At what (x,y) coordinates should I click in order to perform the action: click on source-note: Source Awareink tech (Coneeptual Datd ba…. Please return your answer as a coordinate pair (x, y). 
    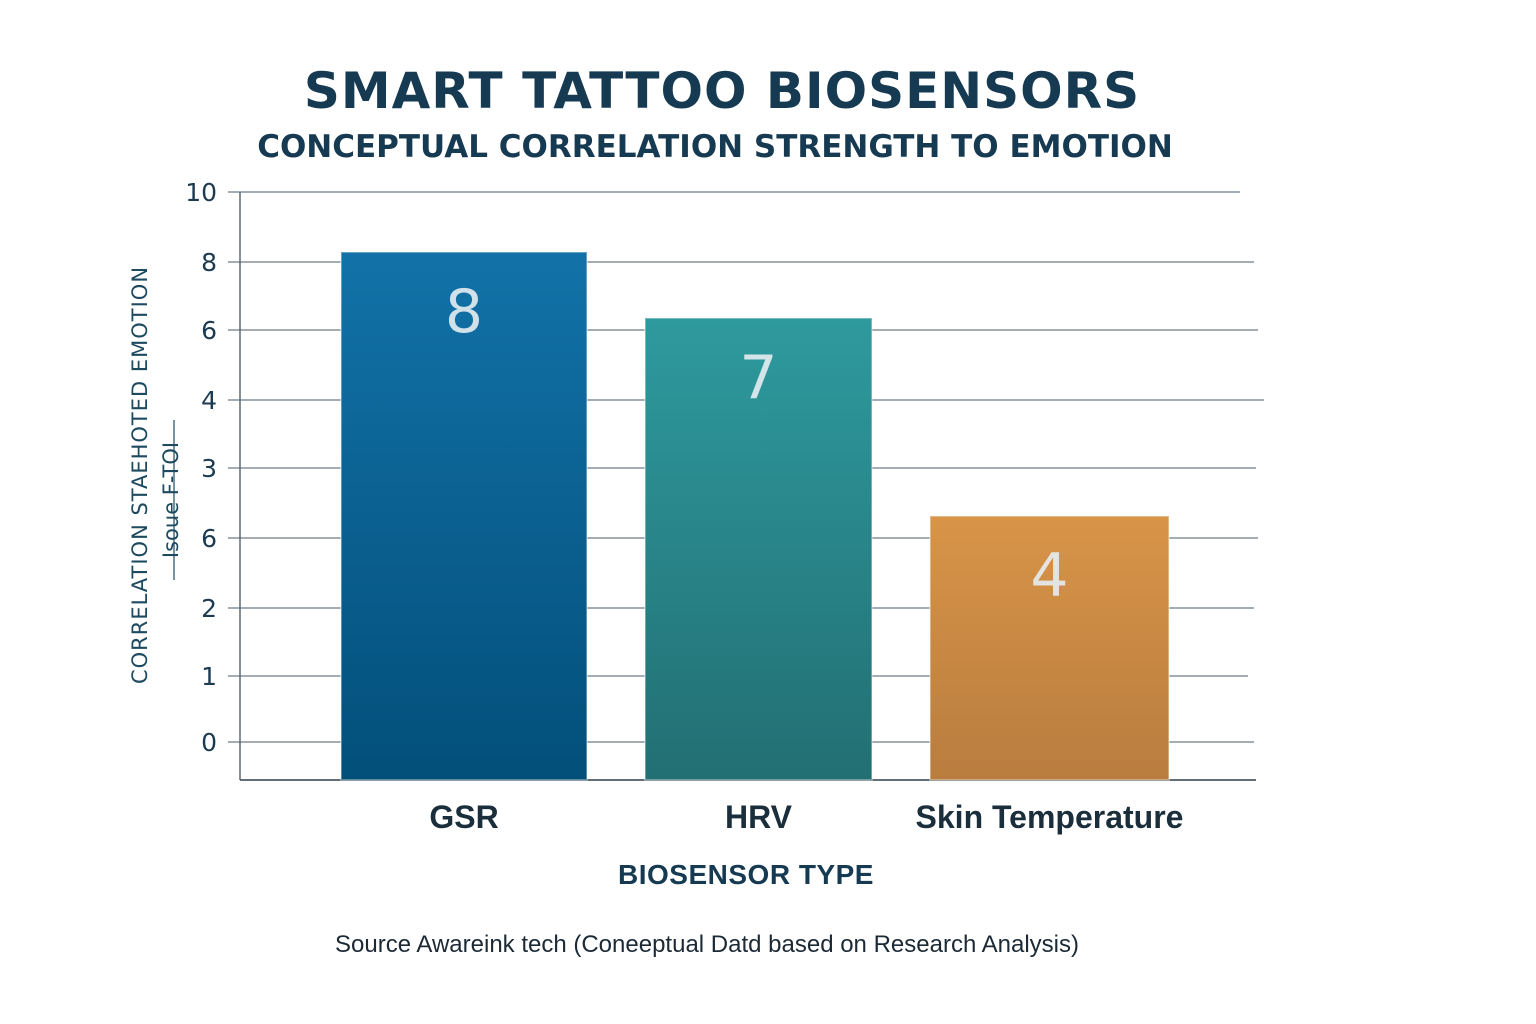
    Looking at the image, I should click on (707, 944).